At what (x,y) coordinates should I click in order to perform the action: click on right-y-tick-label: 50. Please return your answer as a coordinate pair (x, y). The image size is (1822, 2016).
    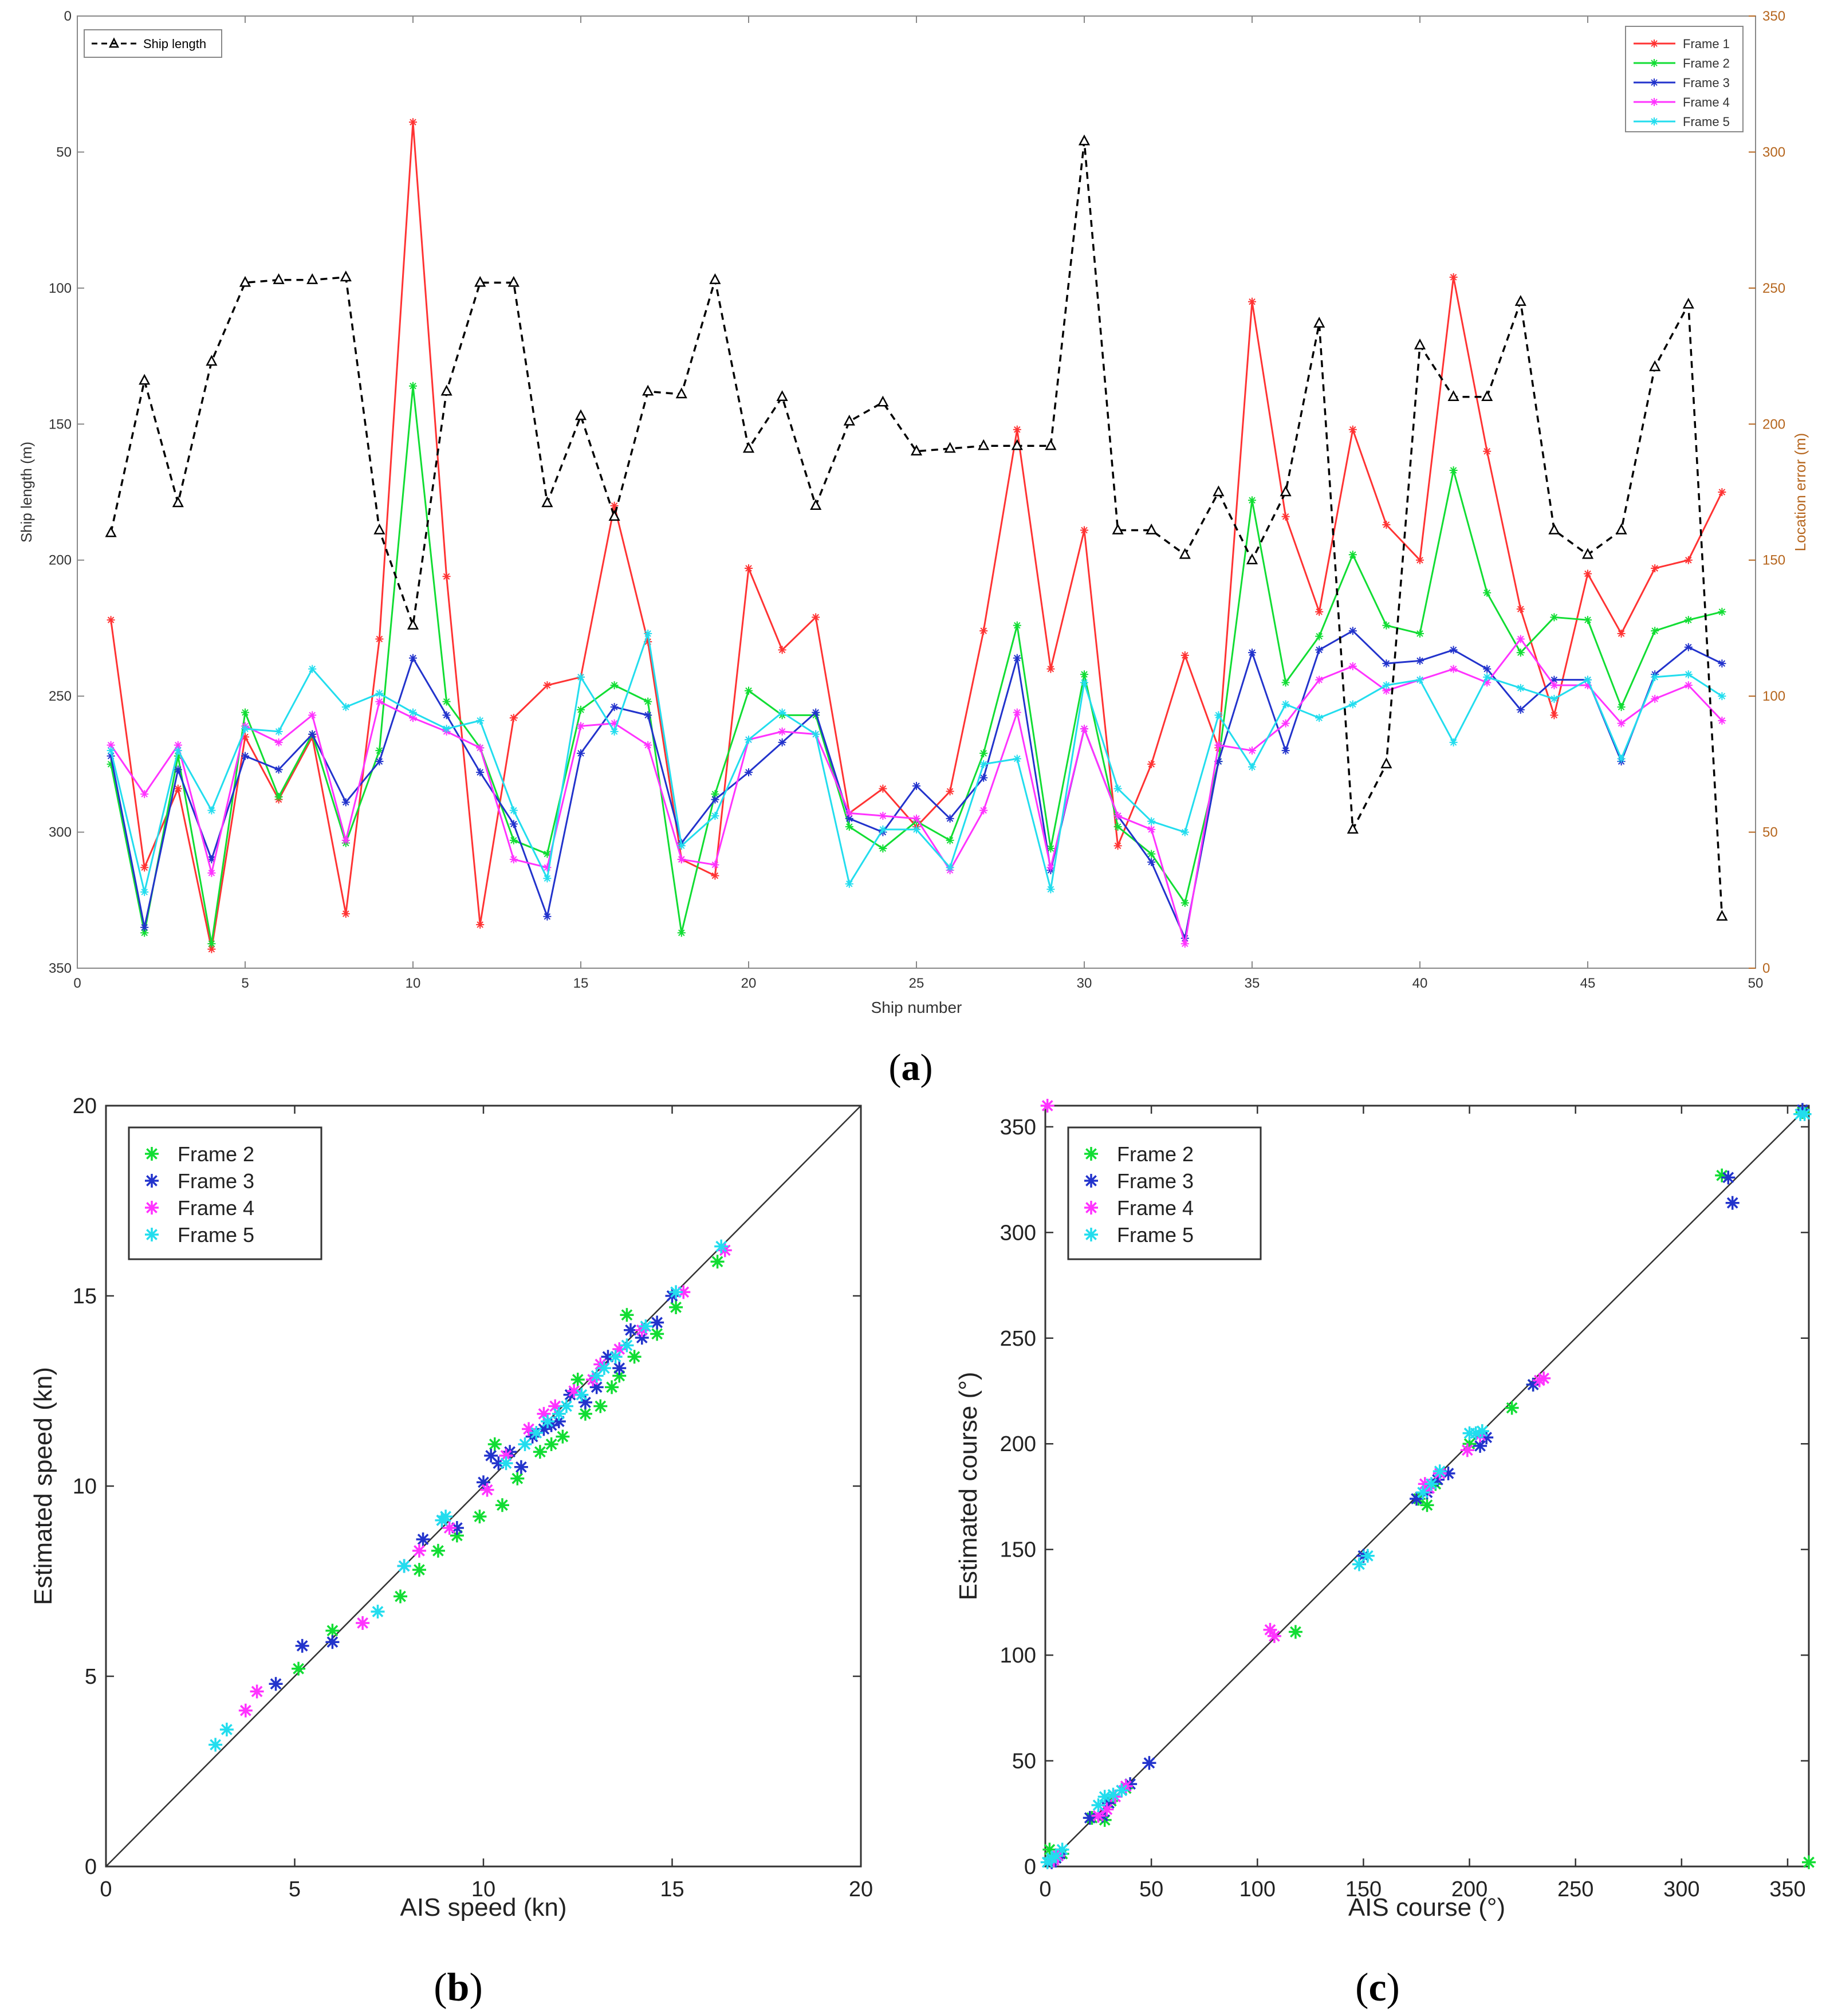
    Looking at the image, I should click on (1770, 832).